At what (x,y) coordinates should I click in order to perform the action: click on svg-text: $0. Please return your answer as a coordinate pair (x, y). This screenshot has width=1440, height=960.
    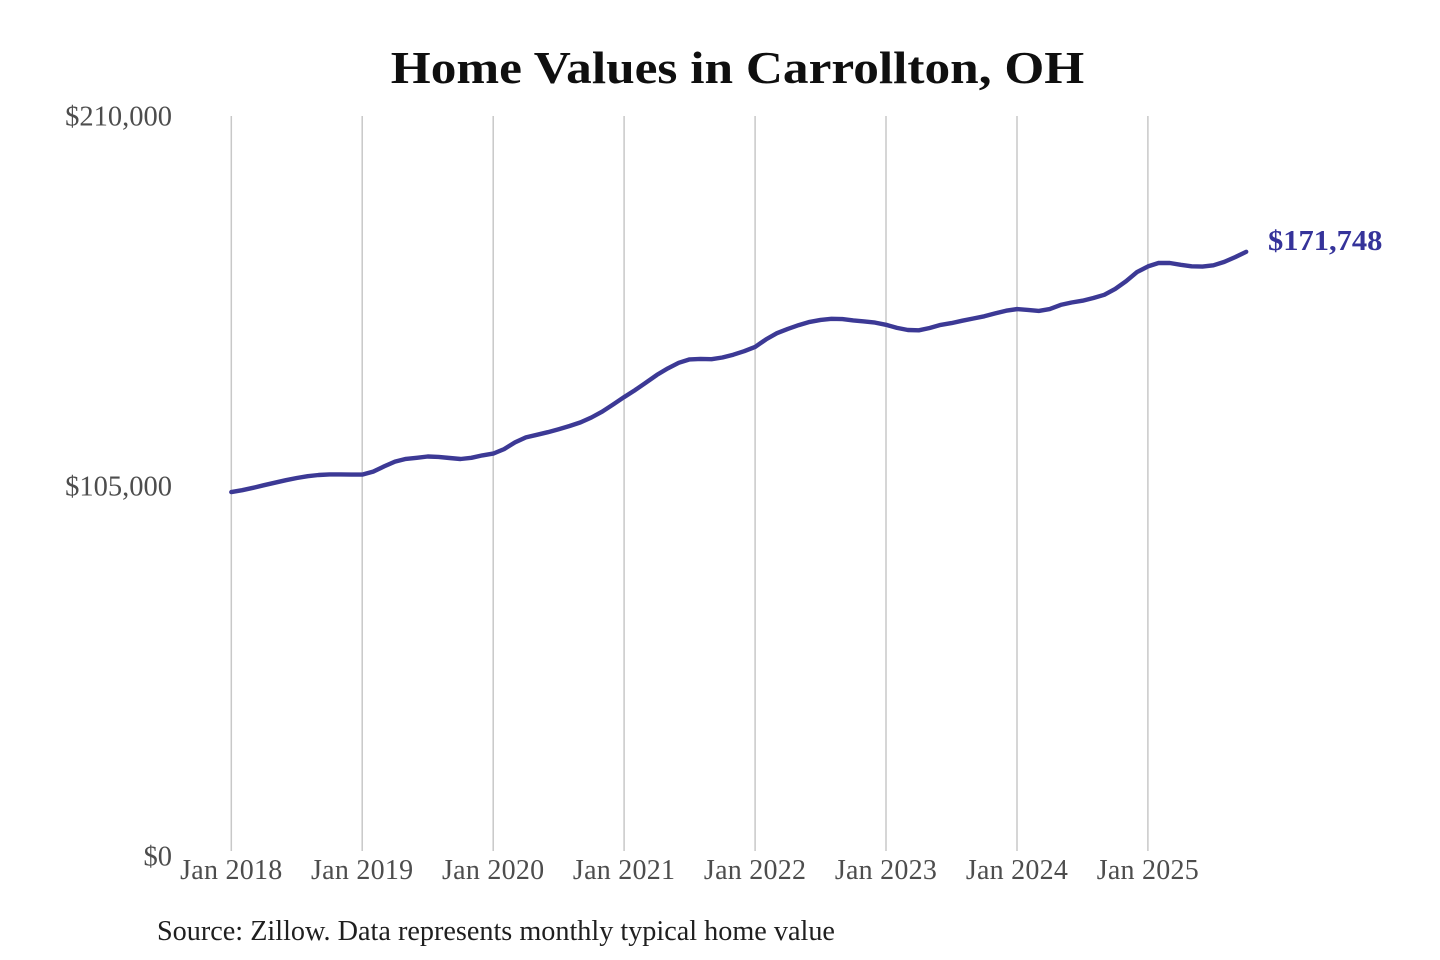
    Looking at the image, I should click on (158, 856).